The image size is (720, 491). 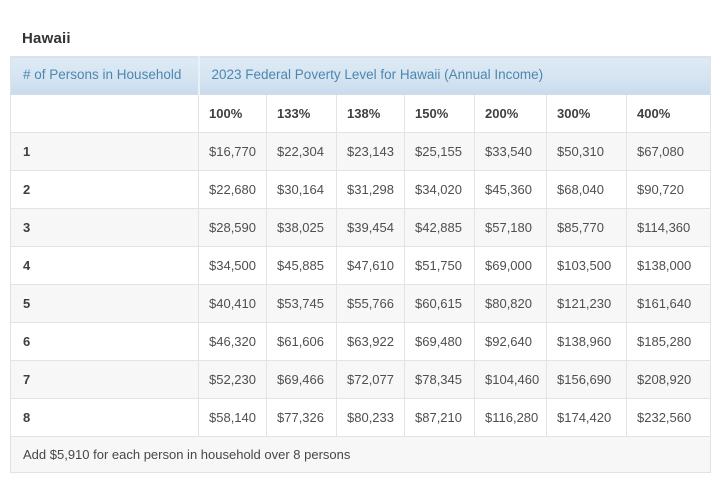 I want to click on cell-value: $67,080, so click(x=668, y=151).